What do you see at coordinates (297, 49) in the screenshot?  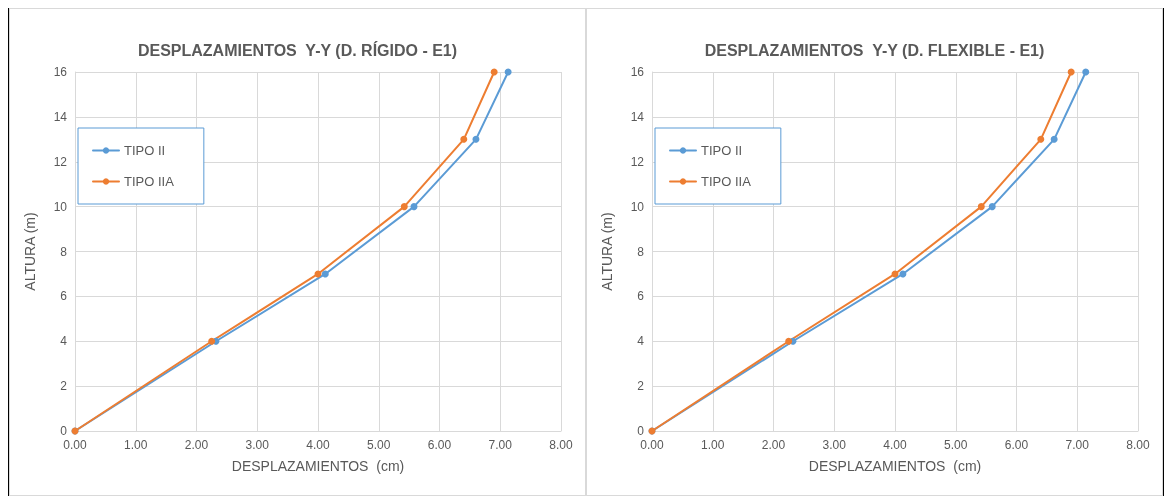 I see `chart-title: DESPLAZAMIENTOS Y-Y (D. RÍGIDO - E1)` at bounding box center [297, 49].